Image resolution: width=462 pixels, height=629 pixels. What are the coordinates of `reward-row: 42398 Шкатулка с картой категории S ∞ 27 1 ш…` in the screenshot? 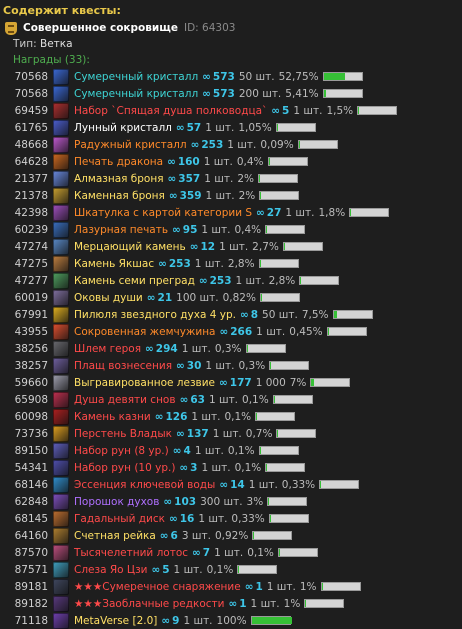 It's located at (231, 212).